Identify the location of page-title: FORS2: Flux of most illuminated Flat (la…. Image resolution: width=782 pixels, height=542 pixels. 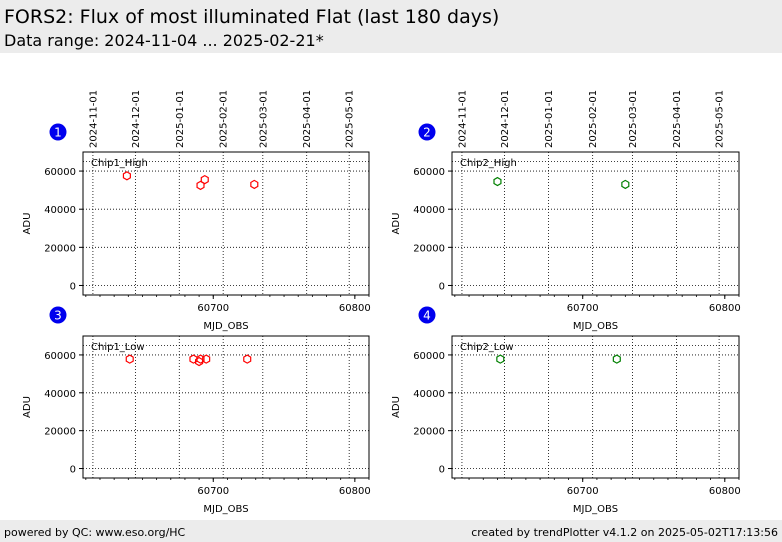
(252, 17).